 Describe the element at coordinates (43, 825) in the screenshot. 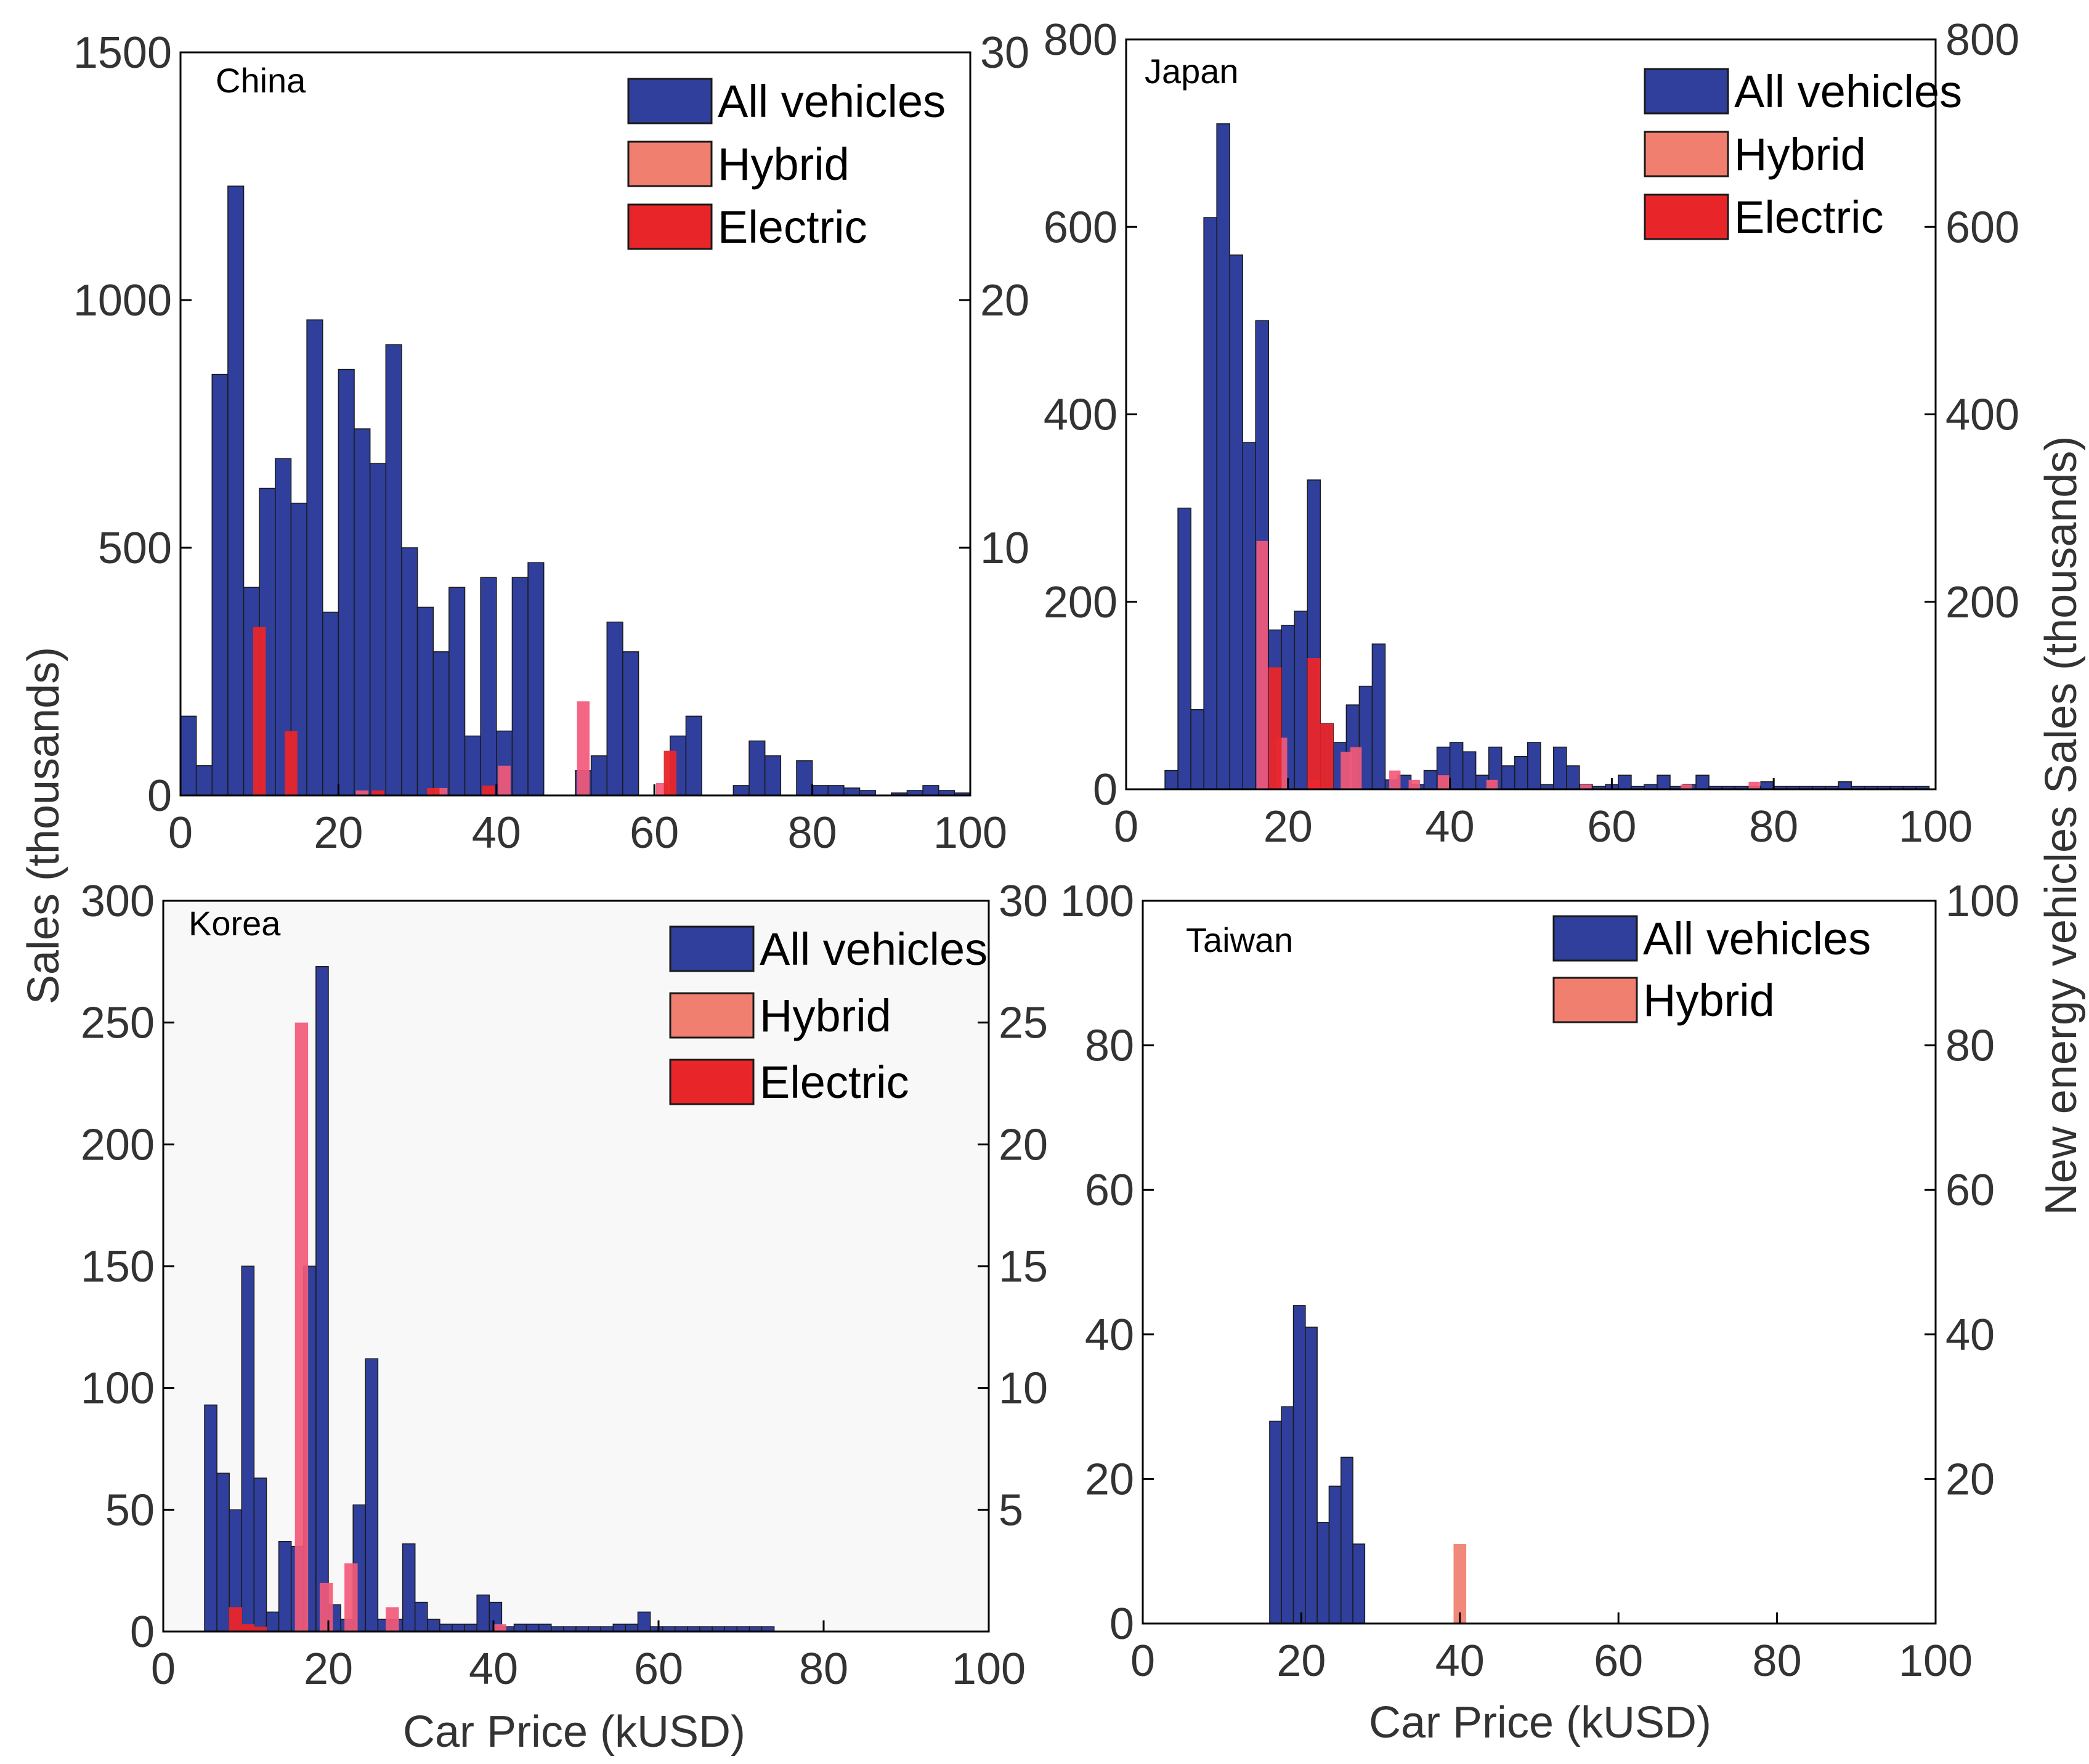

I see `left-axis-title: Sales (thousands)` at that location.